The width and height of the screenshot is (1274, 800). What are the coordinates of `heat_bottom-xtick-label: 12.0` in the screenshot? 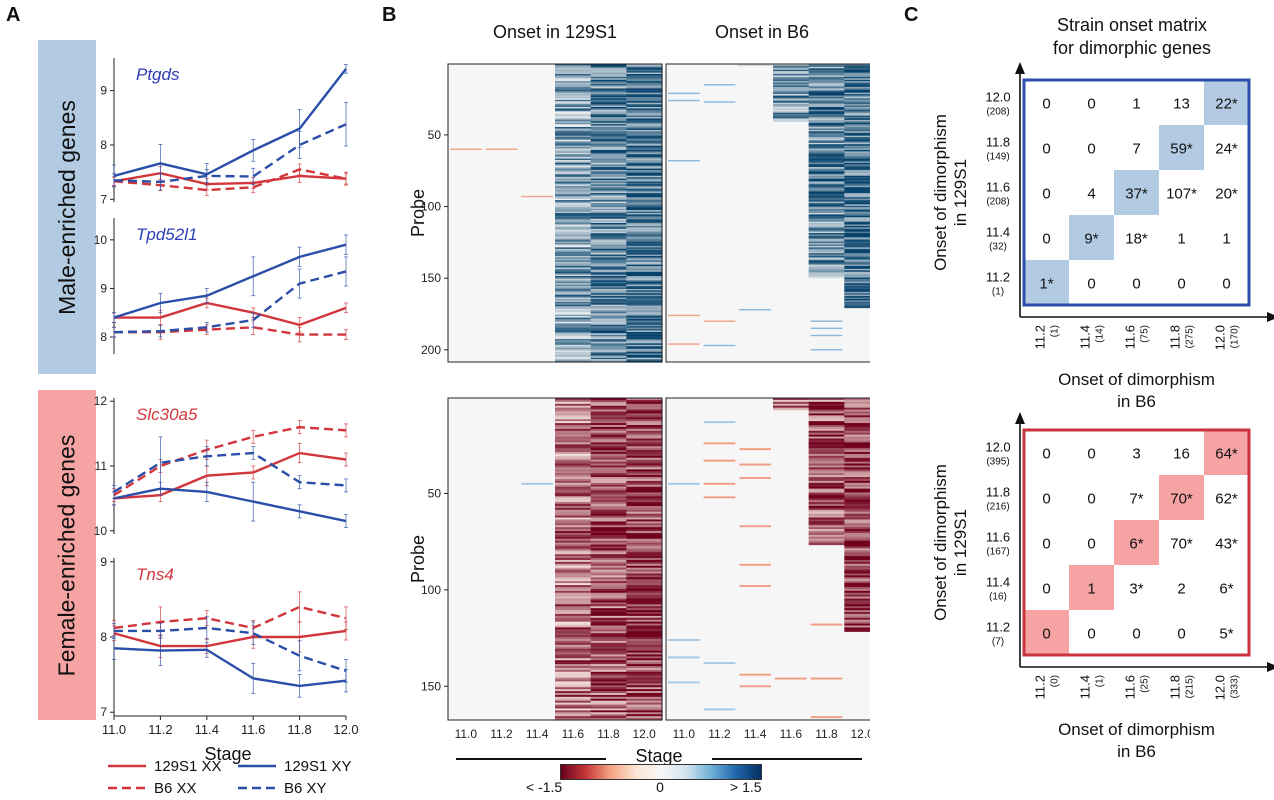 It's located at (860, 734).